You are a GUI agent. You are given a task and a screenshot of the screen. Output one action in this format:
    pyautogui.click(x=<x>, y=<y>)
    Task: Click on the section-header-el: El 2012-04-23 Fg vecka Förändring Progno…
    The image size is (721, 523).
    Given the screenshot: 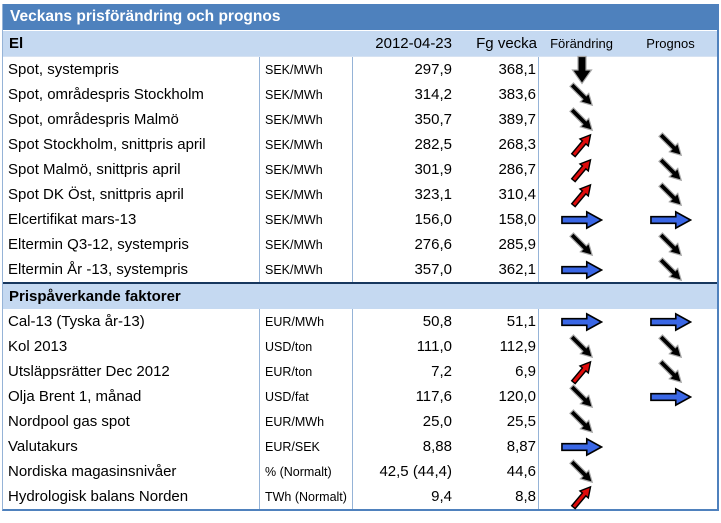 What is the action you would take?
    pyautogui.click(x=360, y=44)
    